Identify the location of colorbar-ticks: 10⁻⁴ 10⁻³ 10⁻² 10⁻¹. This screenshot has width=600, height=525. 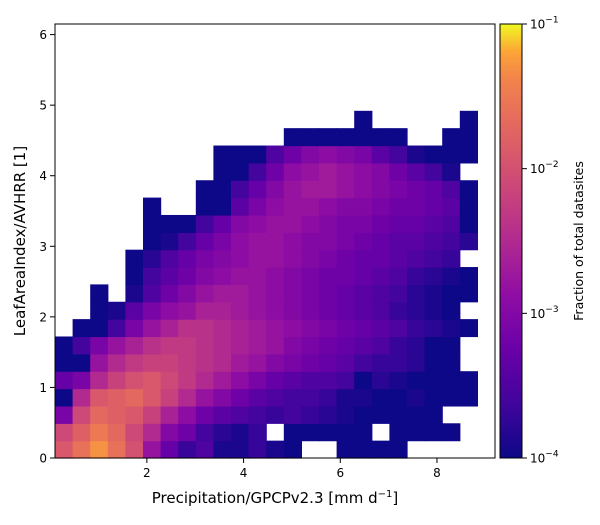
(540, 241).